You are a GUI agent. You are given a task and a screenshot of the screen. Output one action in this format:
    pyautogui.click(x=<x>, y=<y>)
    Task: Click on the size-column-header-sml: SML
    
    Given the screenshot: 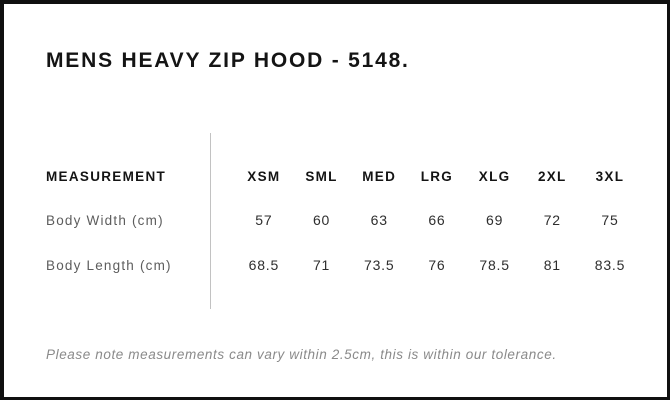 What is the action you would take?
    pyautogui.click(x=321, y=176)
    